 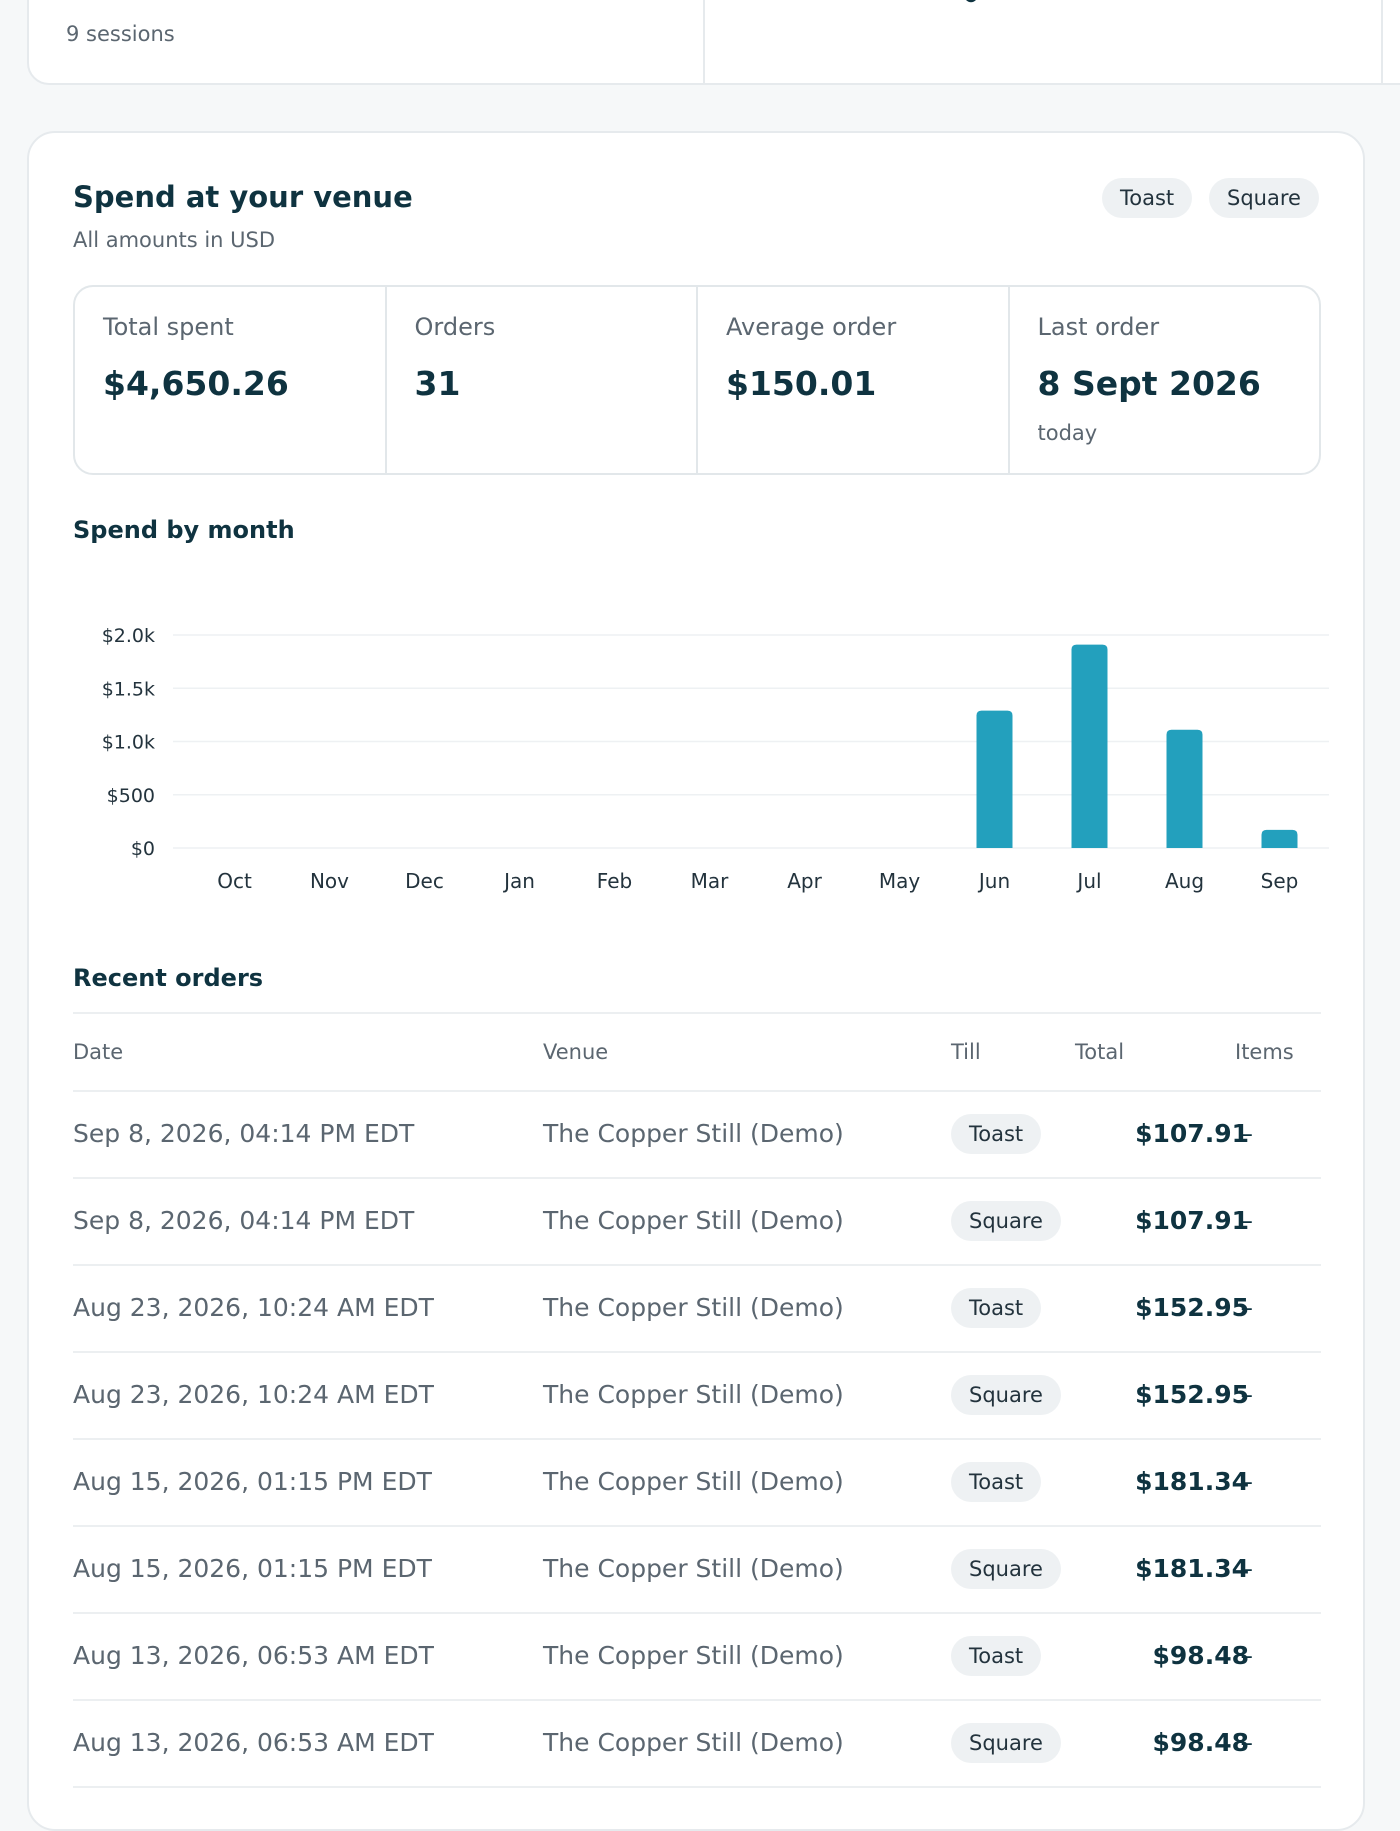 What do you see at coordinates (697, 1053) in the screenshot?
I see `table-header-row: Date Venue Till Total Items` at bounding box center [697, 1053].